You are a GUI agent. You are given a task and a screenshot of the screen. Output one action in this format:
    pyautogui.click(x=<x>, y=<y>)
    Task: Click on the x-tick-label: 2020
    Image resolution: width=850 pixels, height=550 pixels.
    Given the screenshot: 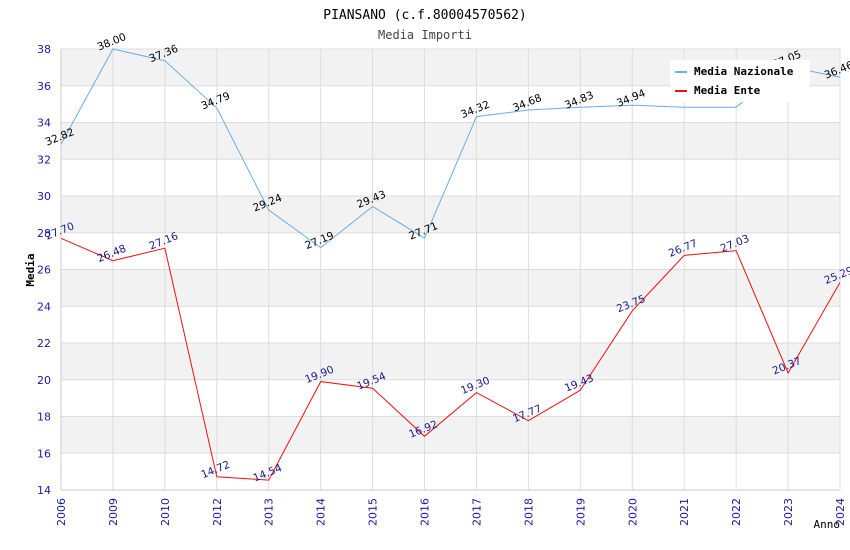 What is the action you would take?
    pyautogui.click(x=632, y=512)
    